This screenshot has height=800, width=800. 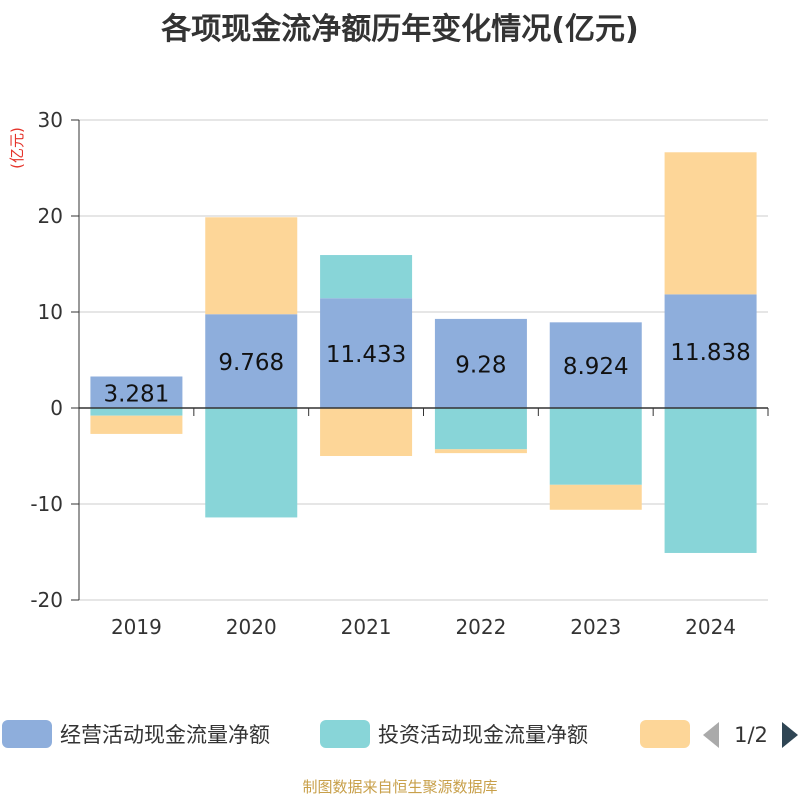 I want to click on bar-value-label: 11.433, so click(x=366, y=355).